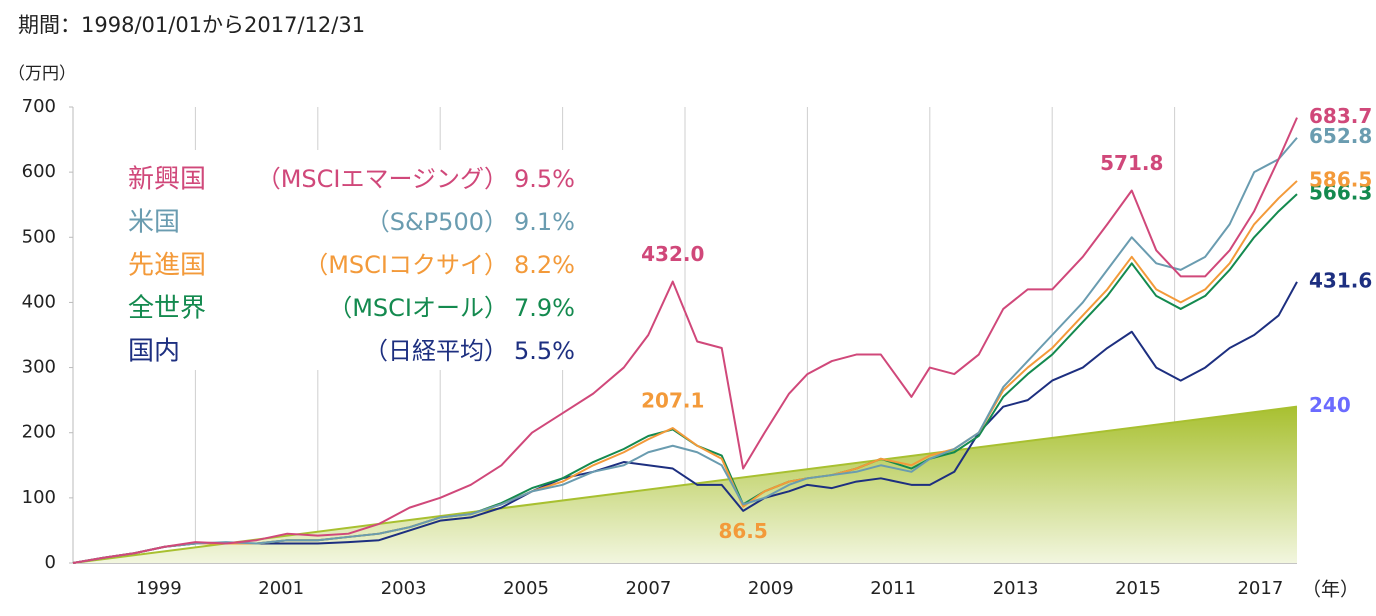 This screenshot has height=616, width=1376. I want to click on legend-return: 5.5%, so click(544, 351).